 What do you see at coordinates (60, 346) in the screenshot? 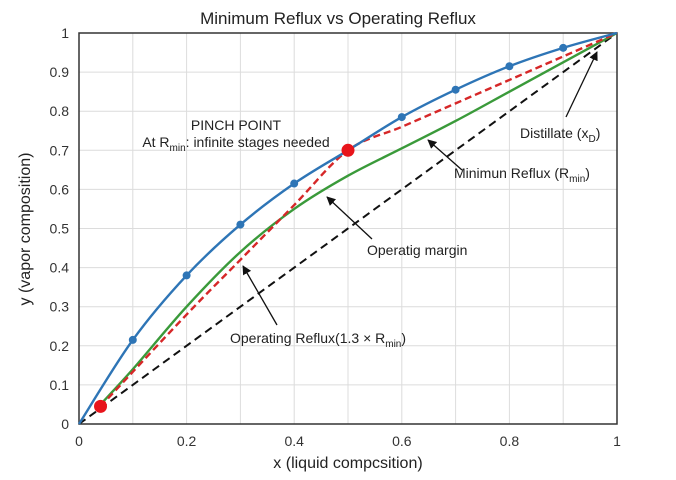
I see `y-tick-label: 0.2` at bounding box center [60, 346].